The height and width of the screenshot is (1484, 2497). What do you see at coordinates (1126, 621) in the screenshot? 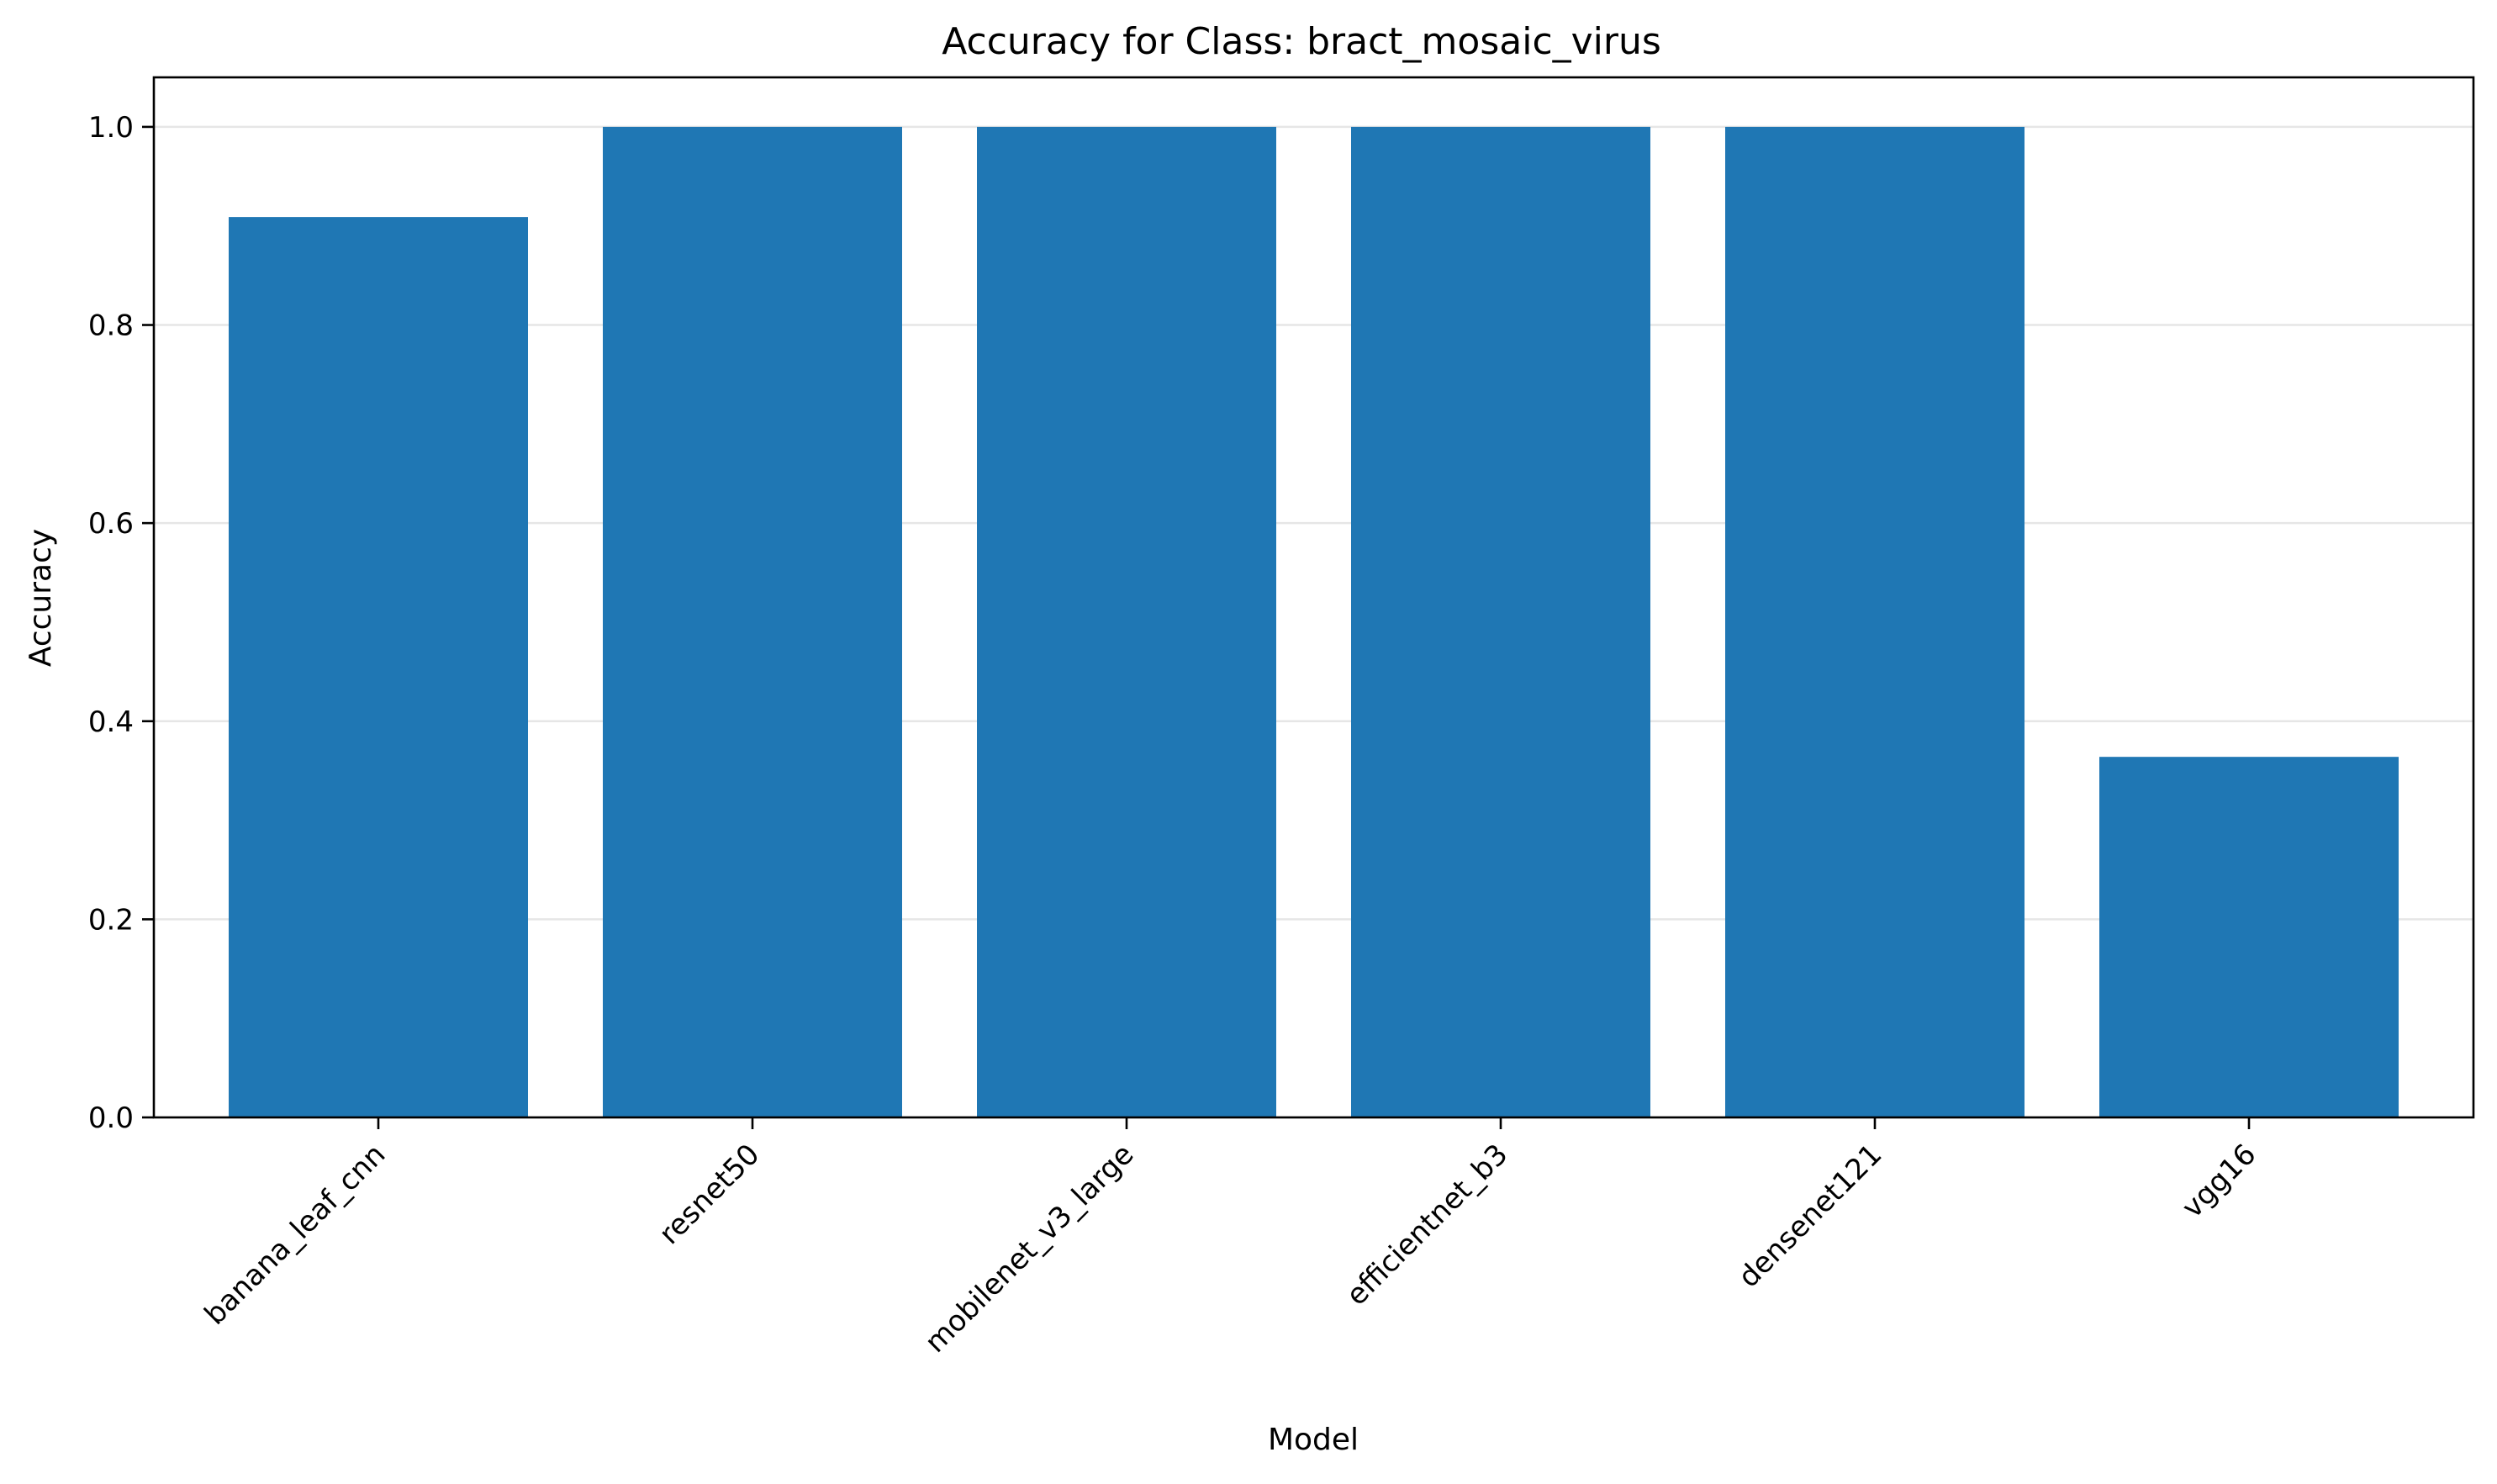
I see `bar-mobilenet_v3_large` at bounding box center [1126, 621].